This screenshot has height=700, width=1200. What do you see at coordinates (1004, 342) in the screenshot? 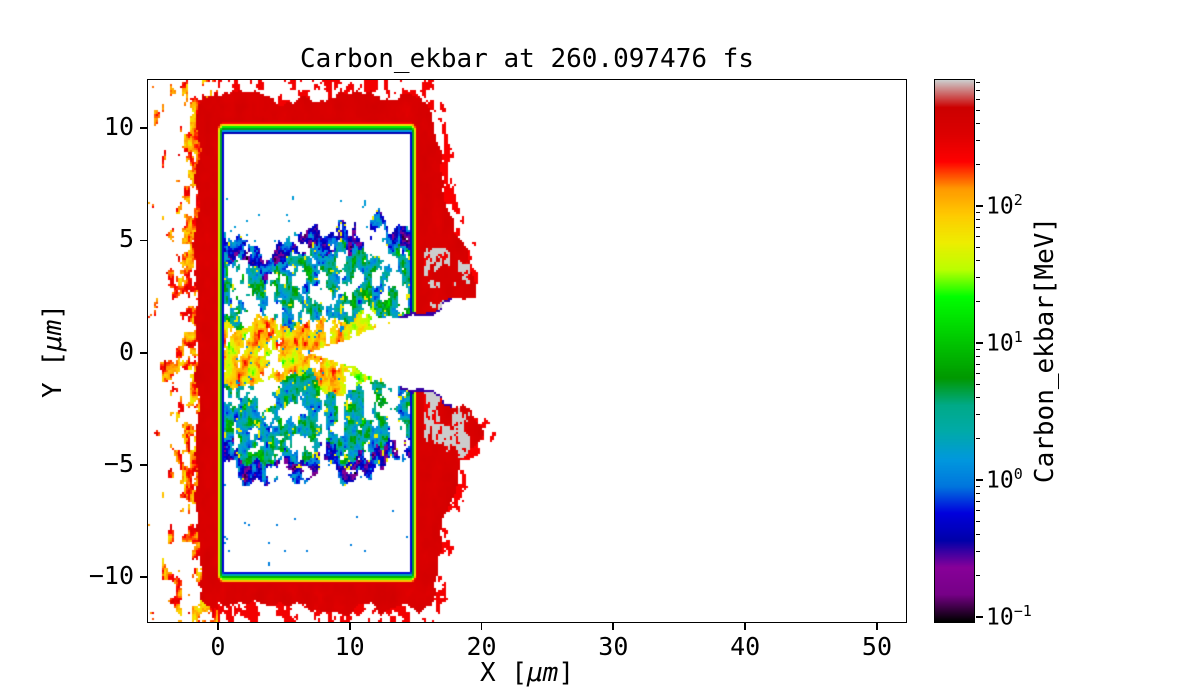
I see `colorbar-tick-label: 10¹` at bounding box center [1004, 342].